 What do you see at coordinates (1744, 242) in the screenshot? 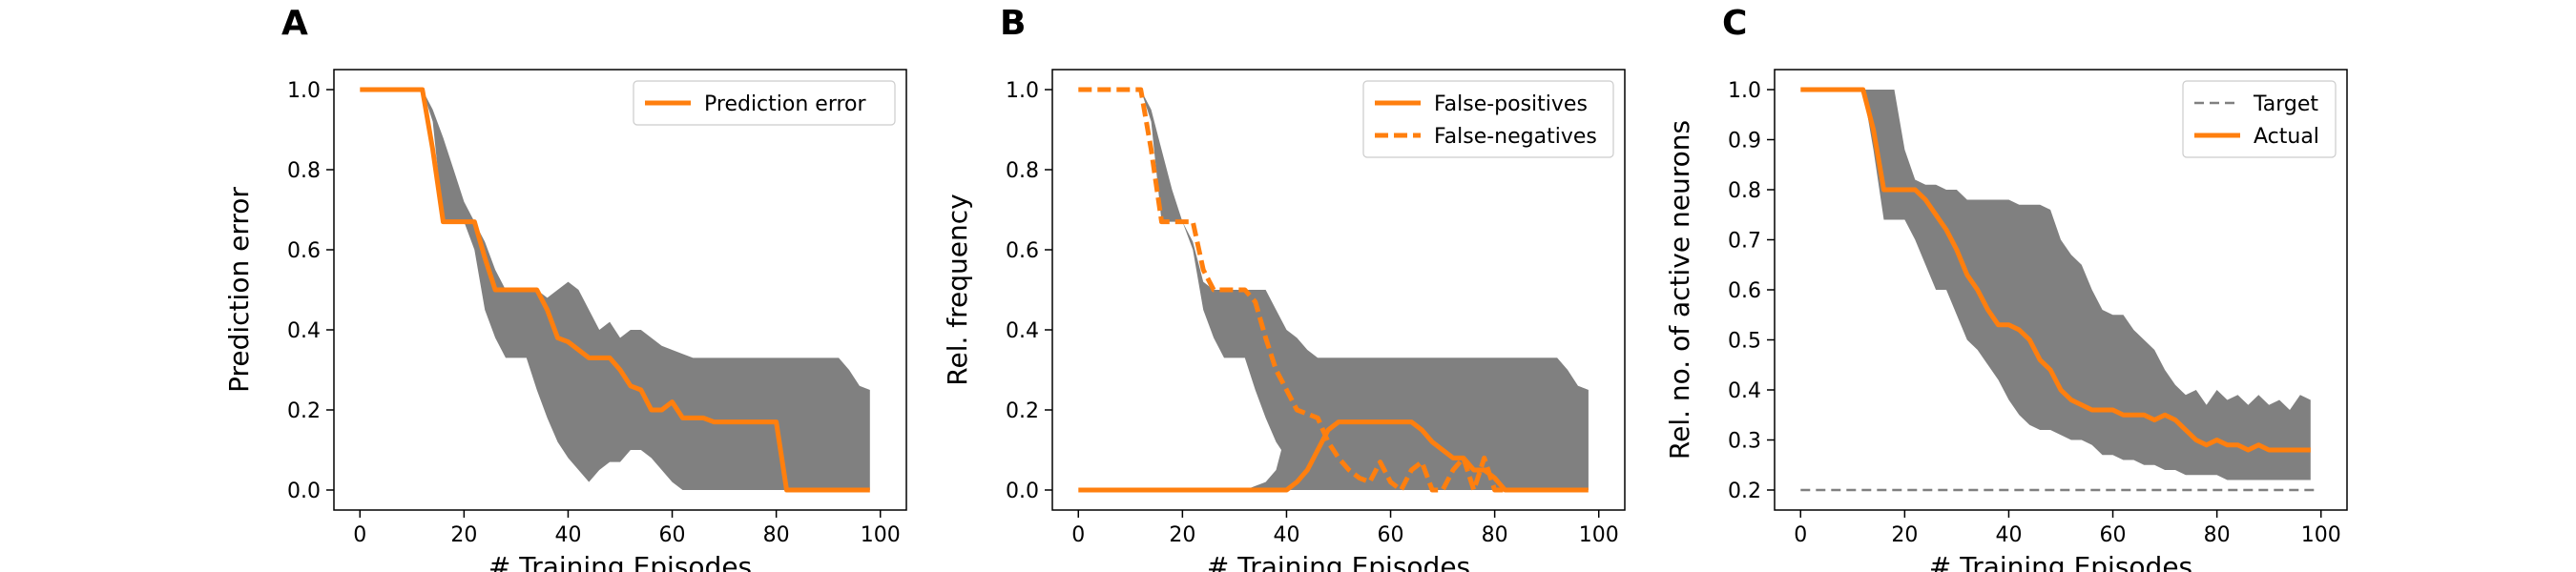
I see `y-tick-label: 0.7` at bounding box center [1744, 242].